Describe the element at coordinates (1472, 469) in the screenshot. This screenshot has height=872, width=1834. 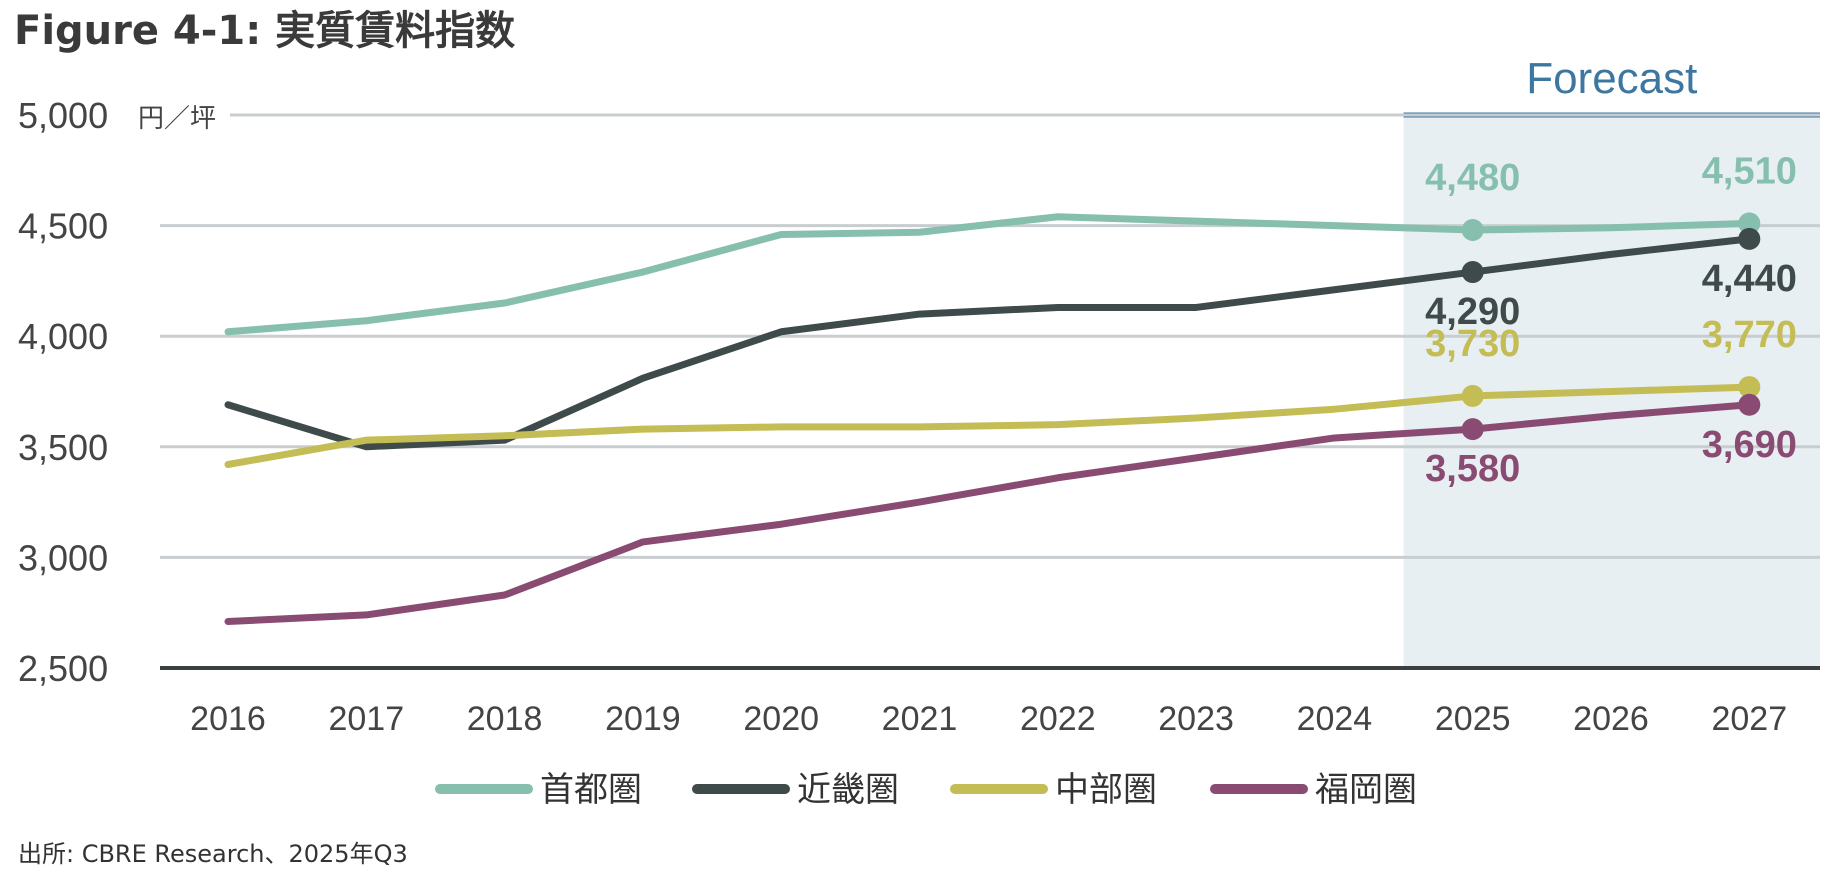
I see `data-label: 3,580` at that location.